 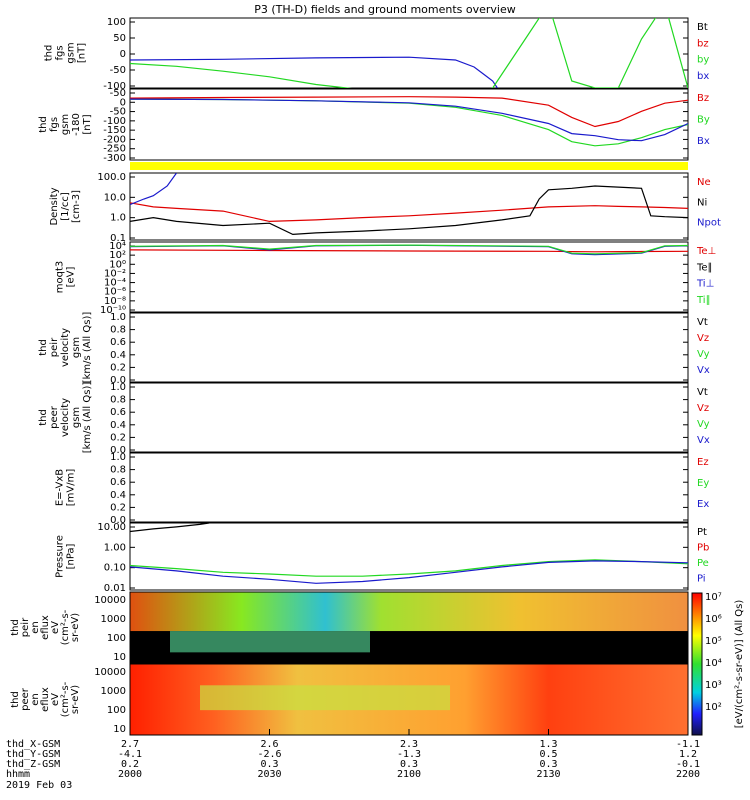 What do you see at coordinates (118, 400) in the screenshot?
I see `y-tick-label: 0.8` at bounding box center [118, 400].